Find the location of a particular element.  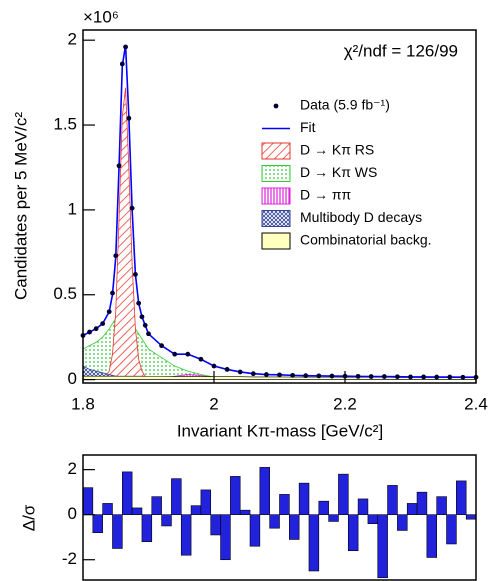

x-tick-label: 2.4 is located at coordinates (476, 403).